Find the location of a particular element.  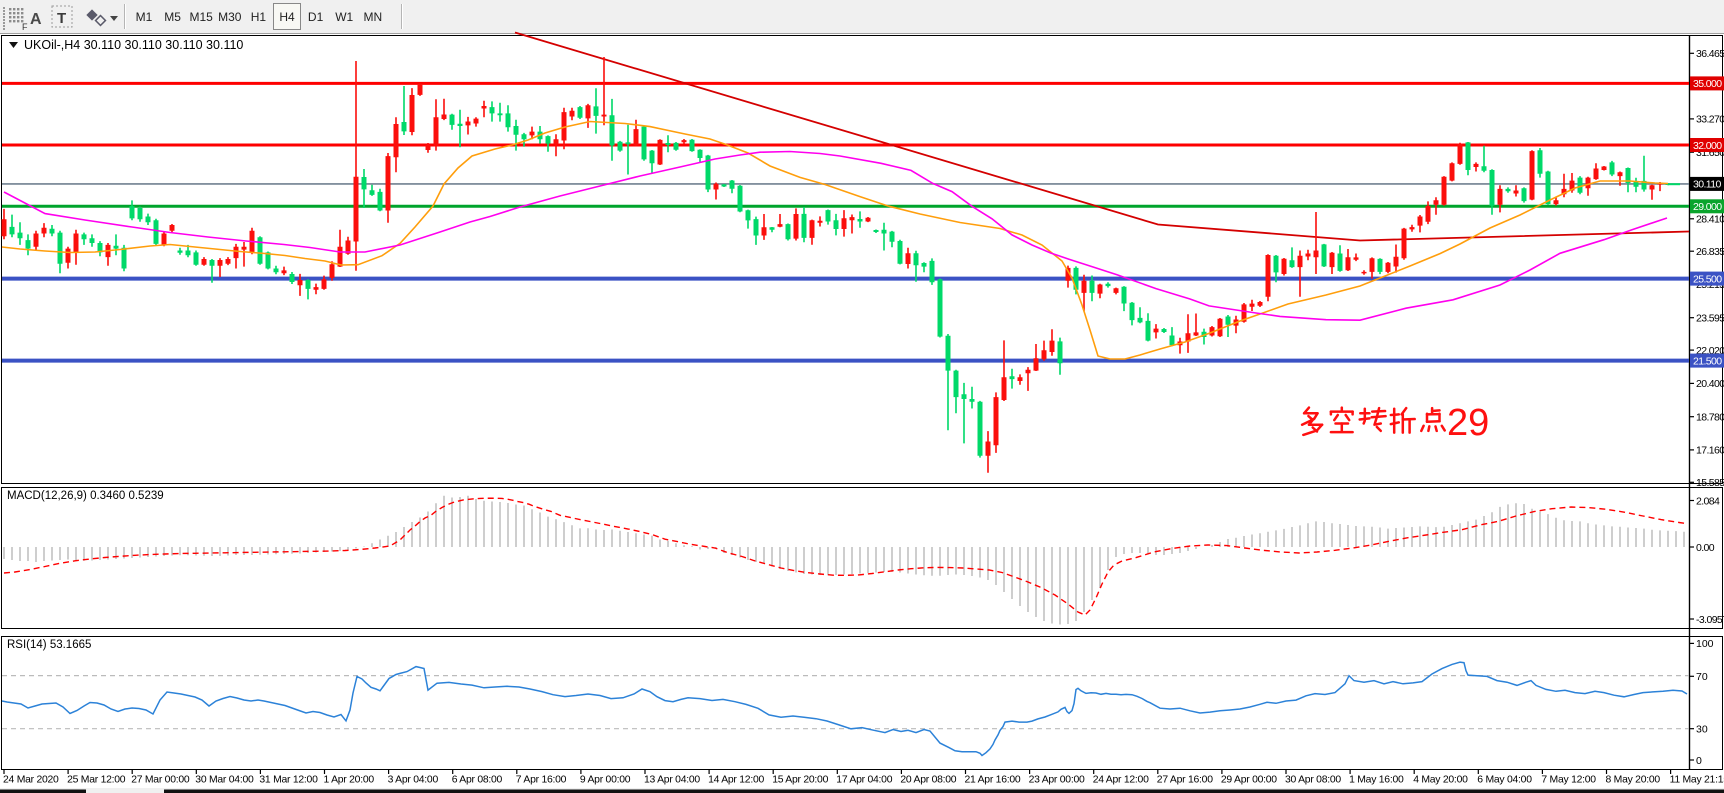

svg-text: 13 Apr 04:00 is located at coordinates (672, 780).